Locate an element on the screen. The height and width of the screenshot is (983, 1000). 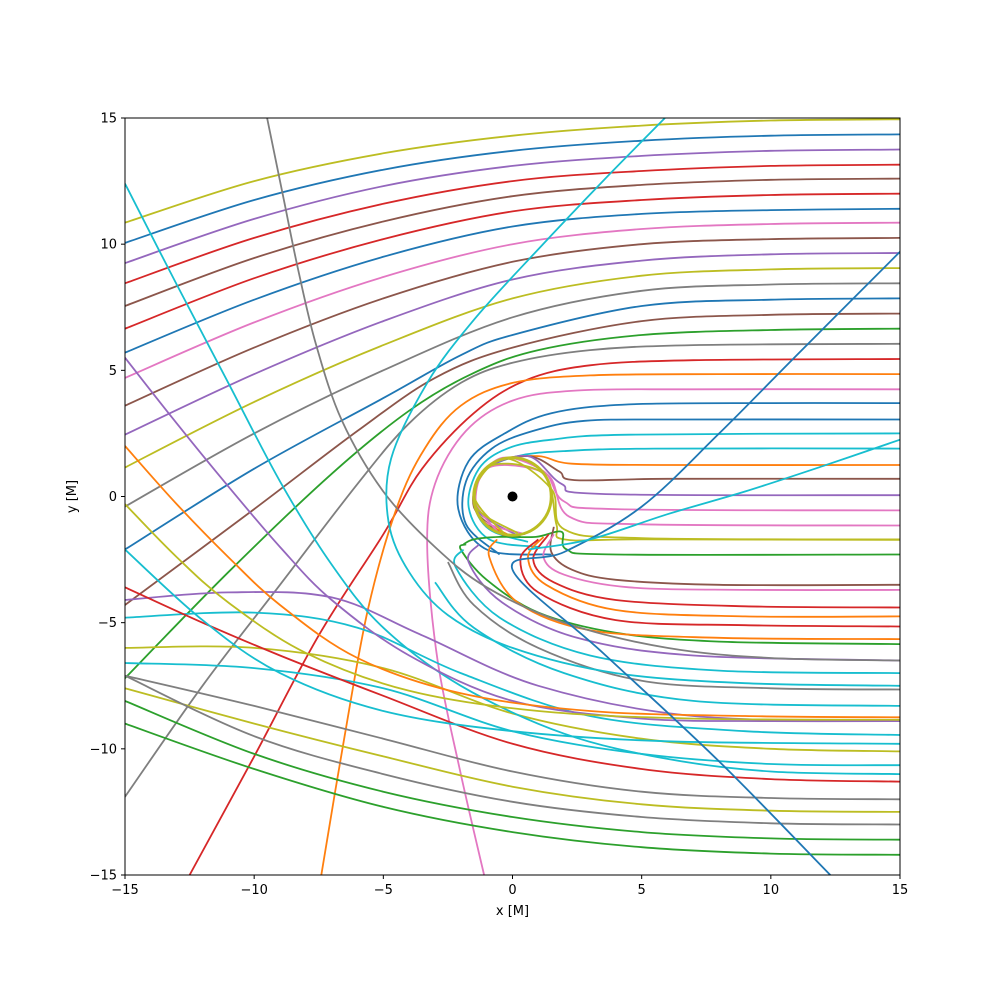
photon-ring is located at coordinates (512, 496).